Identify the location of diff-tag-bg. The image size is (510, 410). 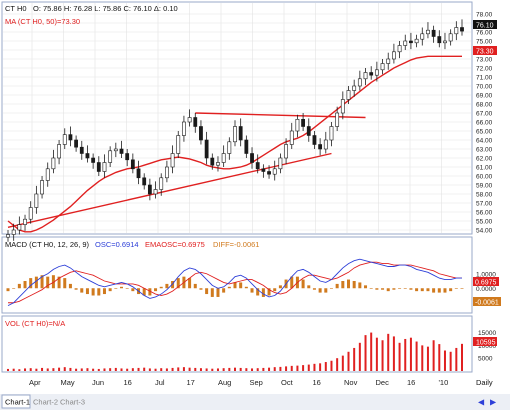
(487, 301).